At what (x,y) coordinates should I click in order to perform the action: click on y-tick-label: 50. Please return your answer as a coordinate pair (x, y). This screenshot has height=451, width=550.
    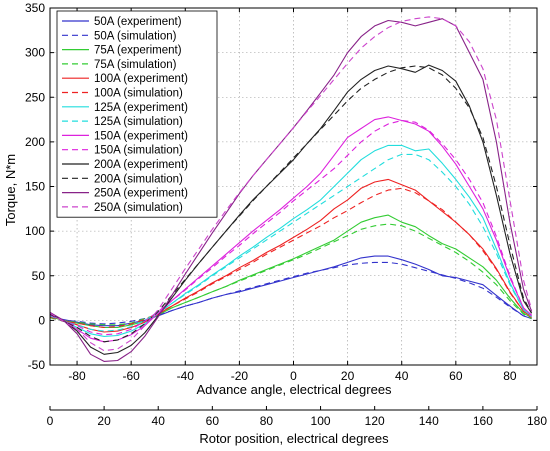
    Looking at the image, I should click on (39, 276).